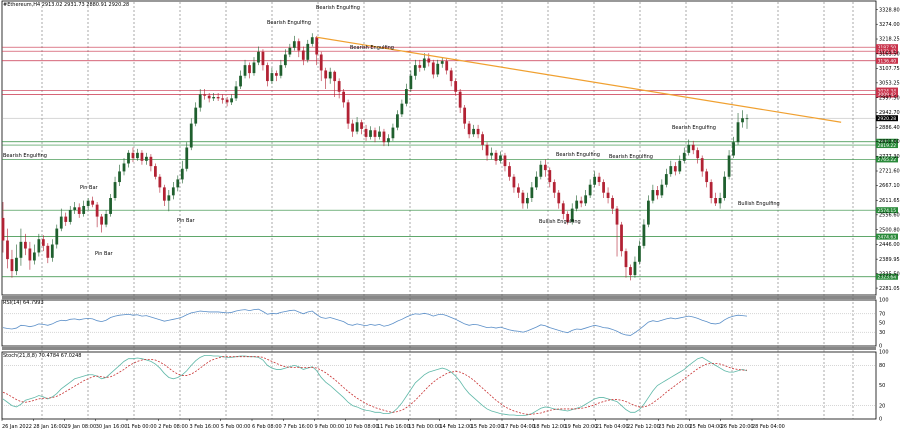 This screenshot has height=433, width=900. What do you see at coordinates (25, 156) in the screenshot?
I see `pattern-label: Bearish Engulfing` at bounding box center [25, 156].